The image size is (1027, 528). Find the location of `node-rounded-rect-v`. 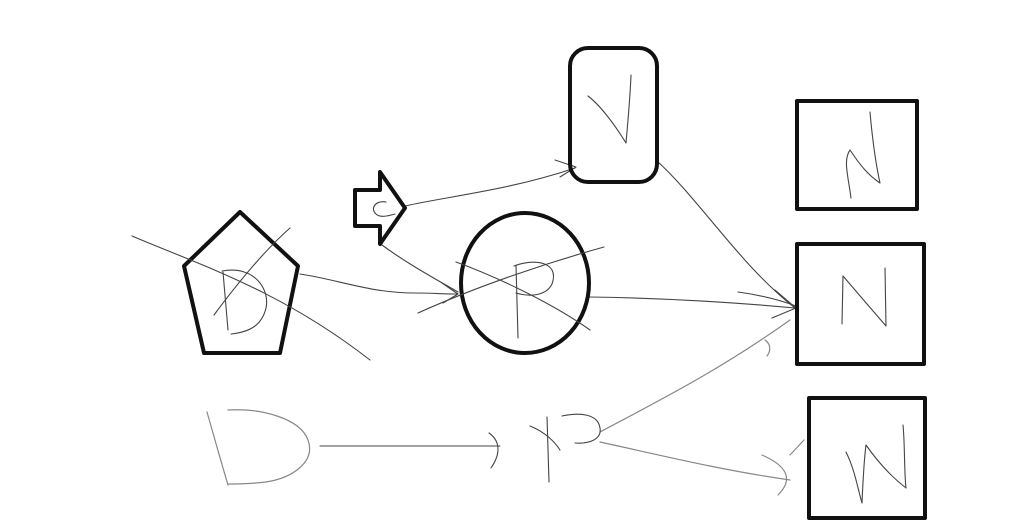

node-rounded-rect-v is located at coordinates (613, 115).